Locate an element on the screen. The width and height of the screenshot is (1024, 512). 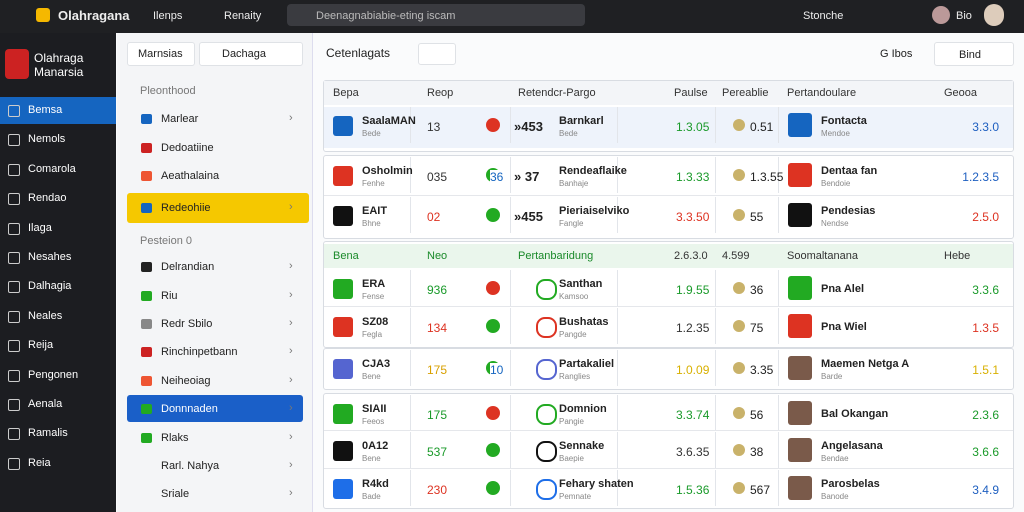
nav-item: Ilaga is located at coordinates (40, 227).